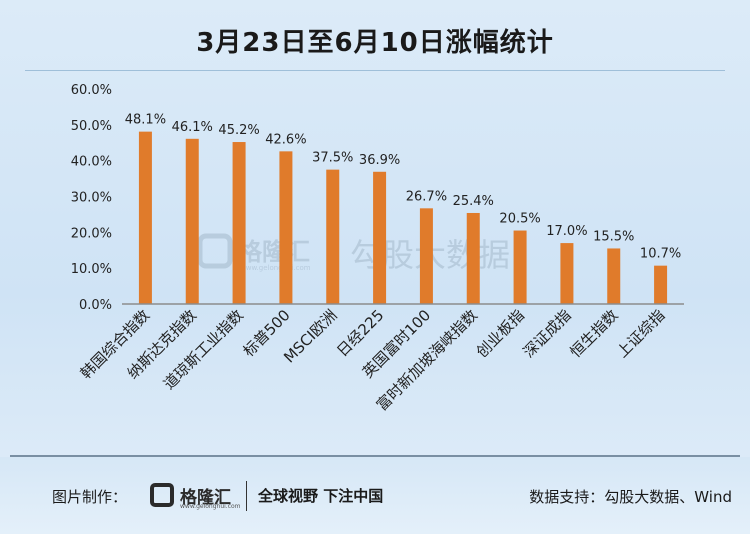 The width and height of the screenshot is (750, 534). What do you see at coordinates (90, 497) in the screenshot?
I see `made-by-label: 图片制作：` at bounding box center [90, 497].